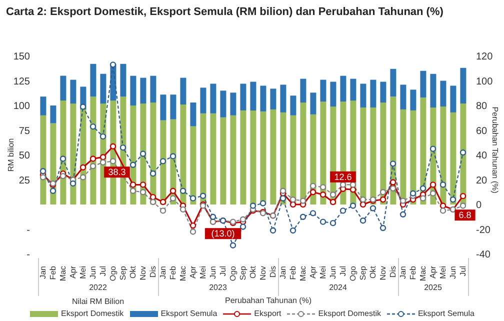 The height and width of the screenshot is (321, 504). Describe the element at coordinates (98, 287) in the screenshot. I see `text: 2022` at that location.